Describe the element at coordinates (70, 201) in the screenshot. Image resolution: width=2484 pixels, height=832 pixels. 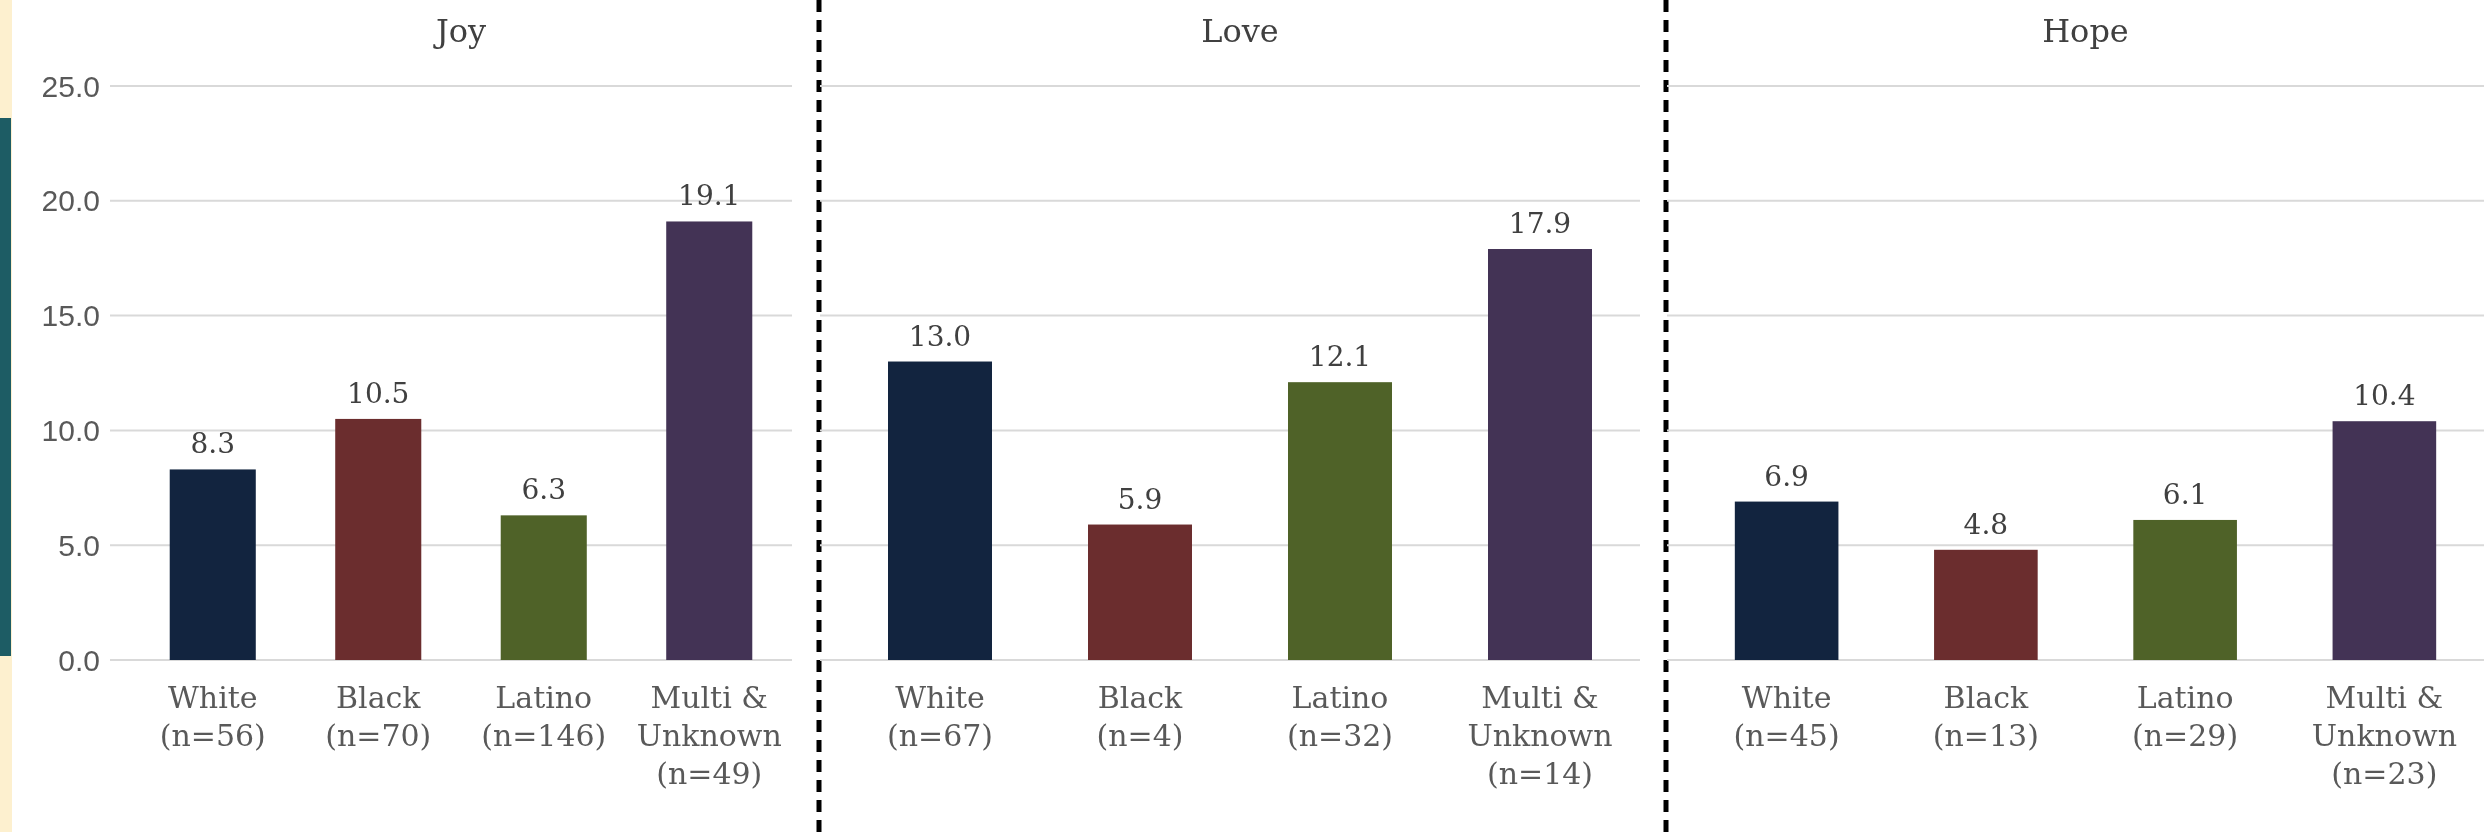
I see `y-tick-label: 20.0` at that location.